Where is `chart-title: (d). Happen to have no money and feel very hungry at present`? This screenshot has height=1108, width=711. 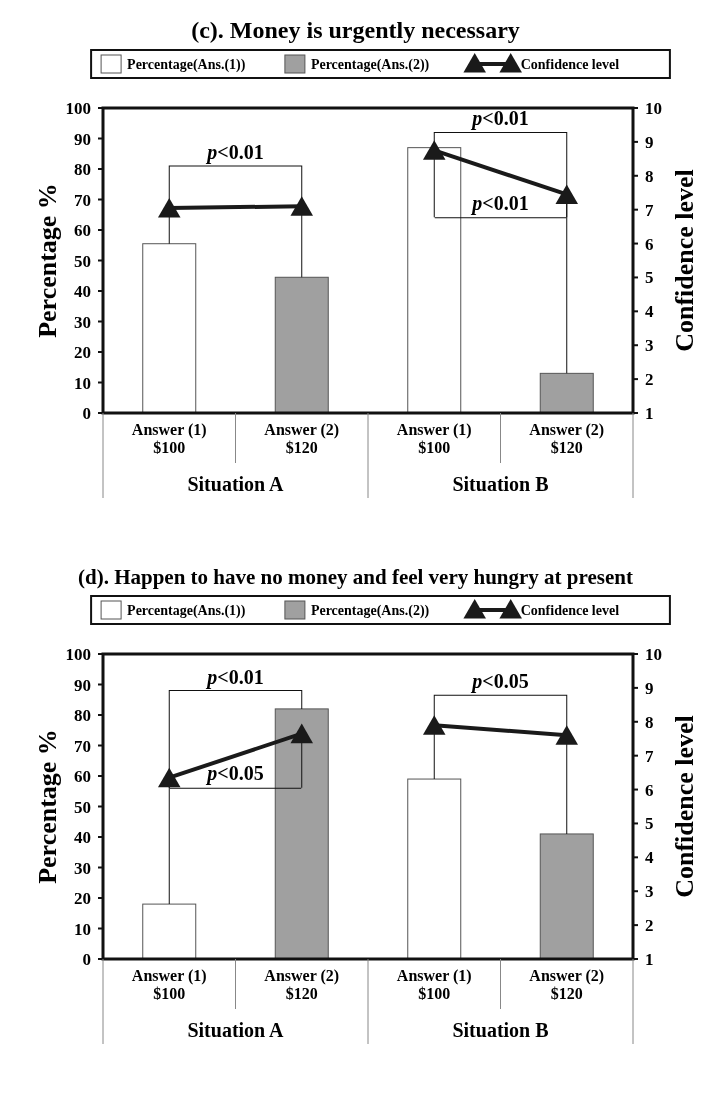
chart-title: (d). Happen to have no money and feel very hungry at present is located at coordinates (355, 577).